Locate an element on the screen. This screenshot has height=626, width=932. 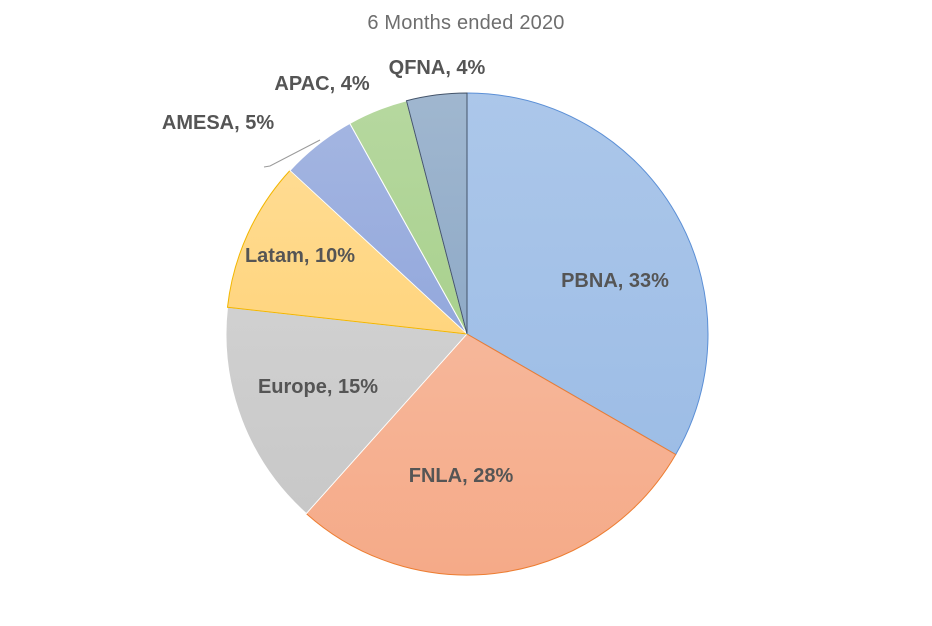
amesa-leader-line is located at coordinates (292, 153).